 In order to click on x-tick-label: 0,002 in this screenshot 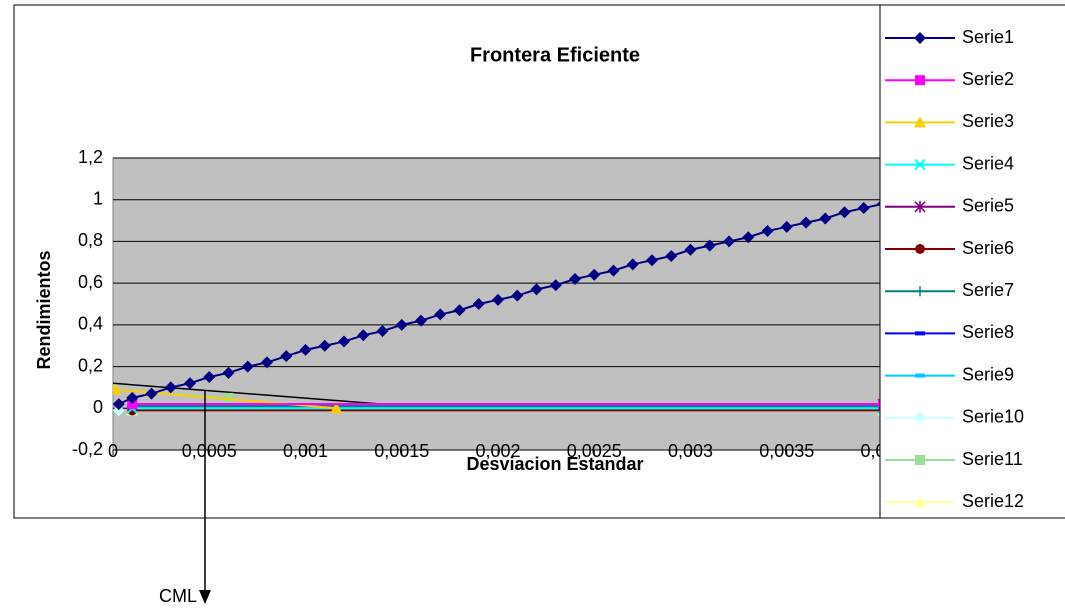, I will do `click(497, 451)`.